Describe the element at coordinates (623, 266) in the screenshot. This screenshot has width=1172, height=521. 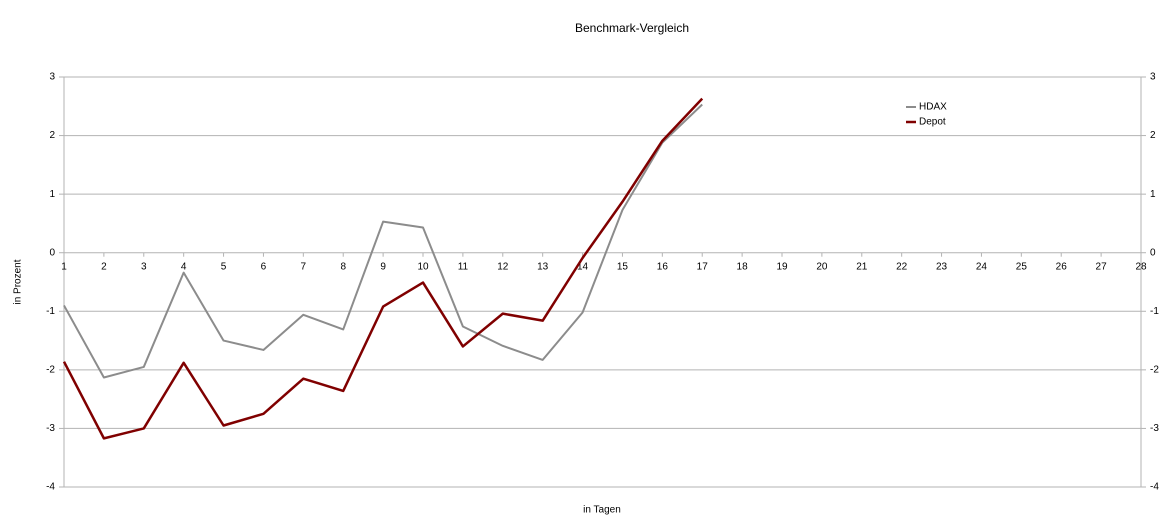
I see `x-tick-label: 15` at that location.